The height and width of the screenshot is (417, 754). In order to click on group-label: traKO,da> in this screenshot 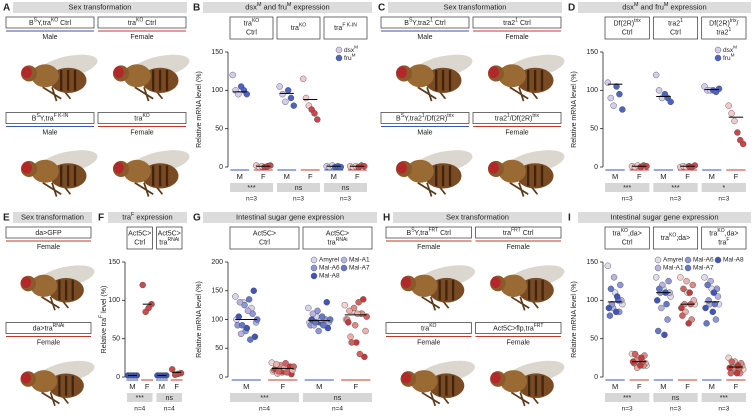, I will do `click(723, 232)`.